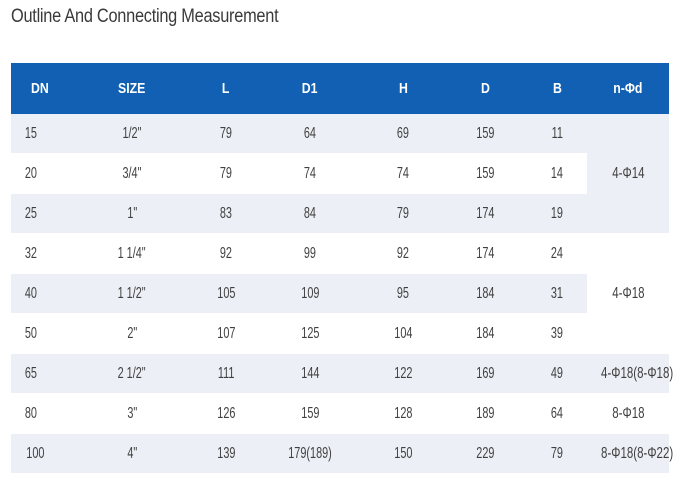 This screenshot has width=700, height=500. What do you see at coordinates (485, 88) in the screenshot?
I see `header-d: D` at bounding box center [485, 88].